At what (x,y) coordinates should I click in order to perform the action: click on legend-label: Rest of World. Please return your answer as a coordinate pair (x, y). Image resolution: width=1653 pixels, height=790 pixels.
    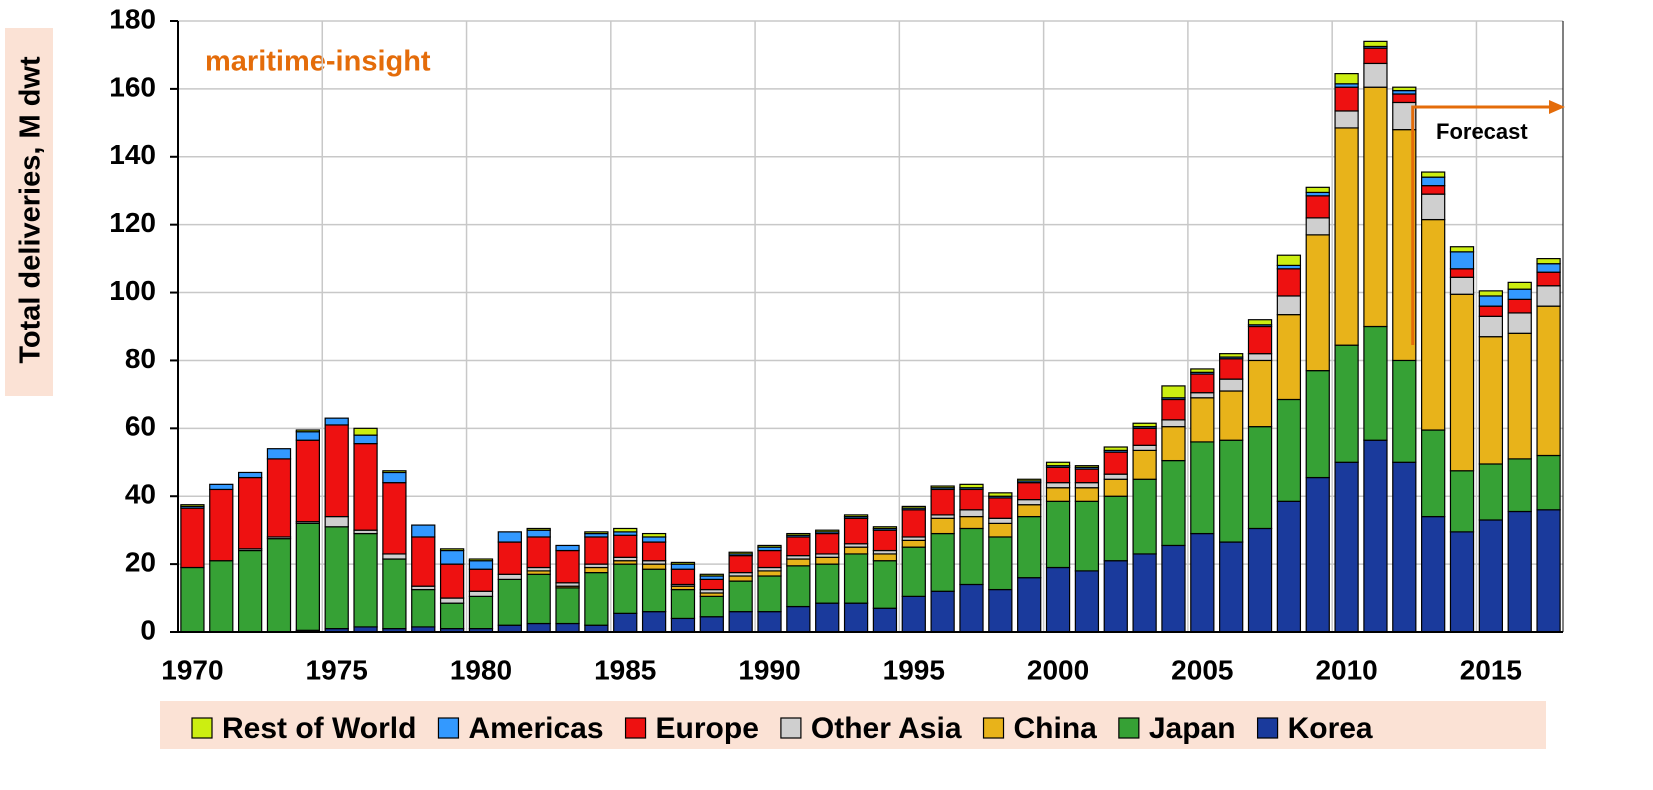
    Looking at the image, I should click on (319, 728).